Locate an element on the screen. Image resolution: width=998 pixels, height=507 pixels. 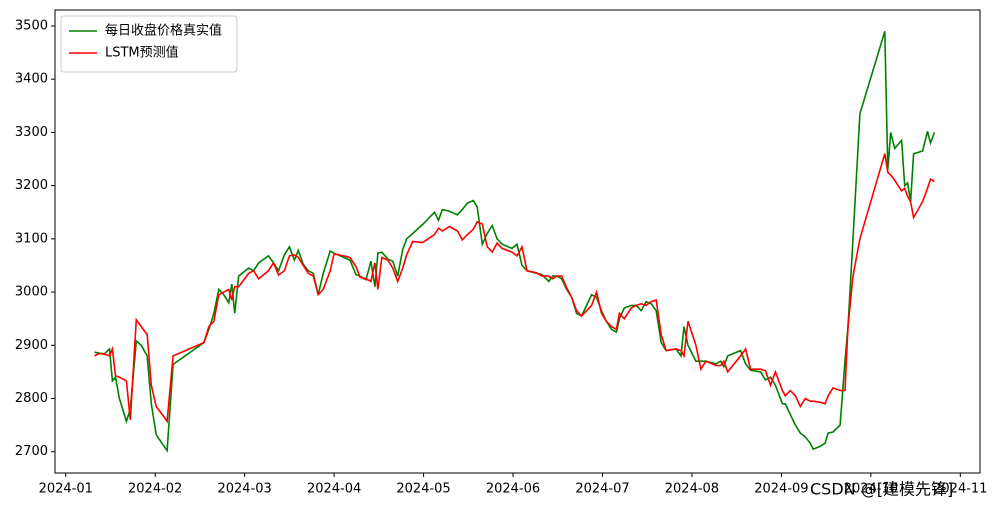
y-tick-label: 3400 is located at coordinates (31, 79).